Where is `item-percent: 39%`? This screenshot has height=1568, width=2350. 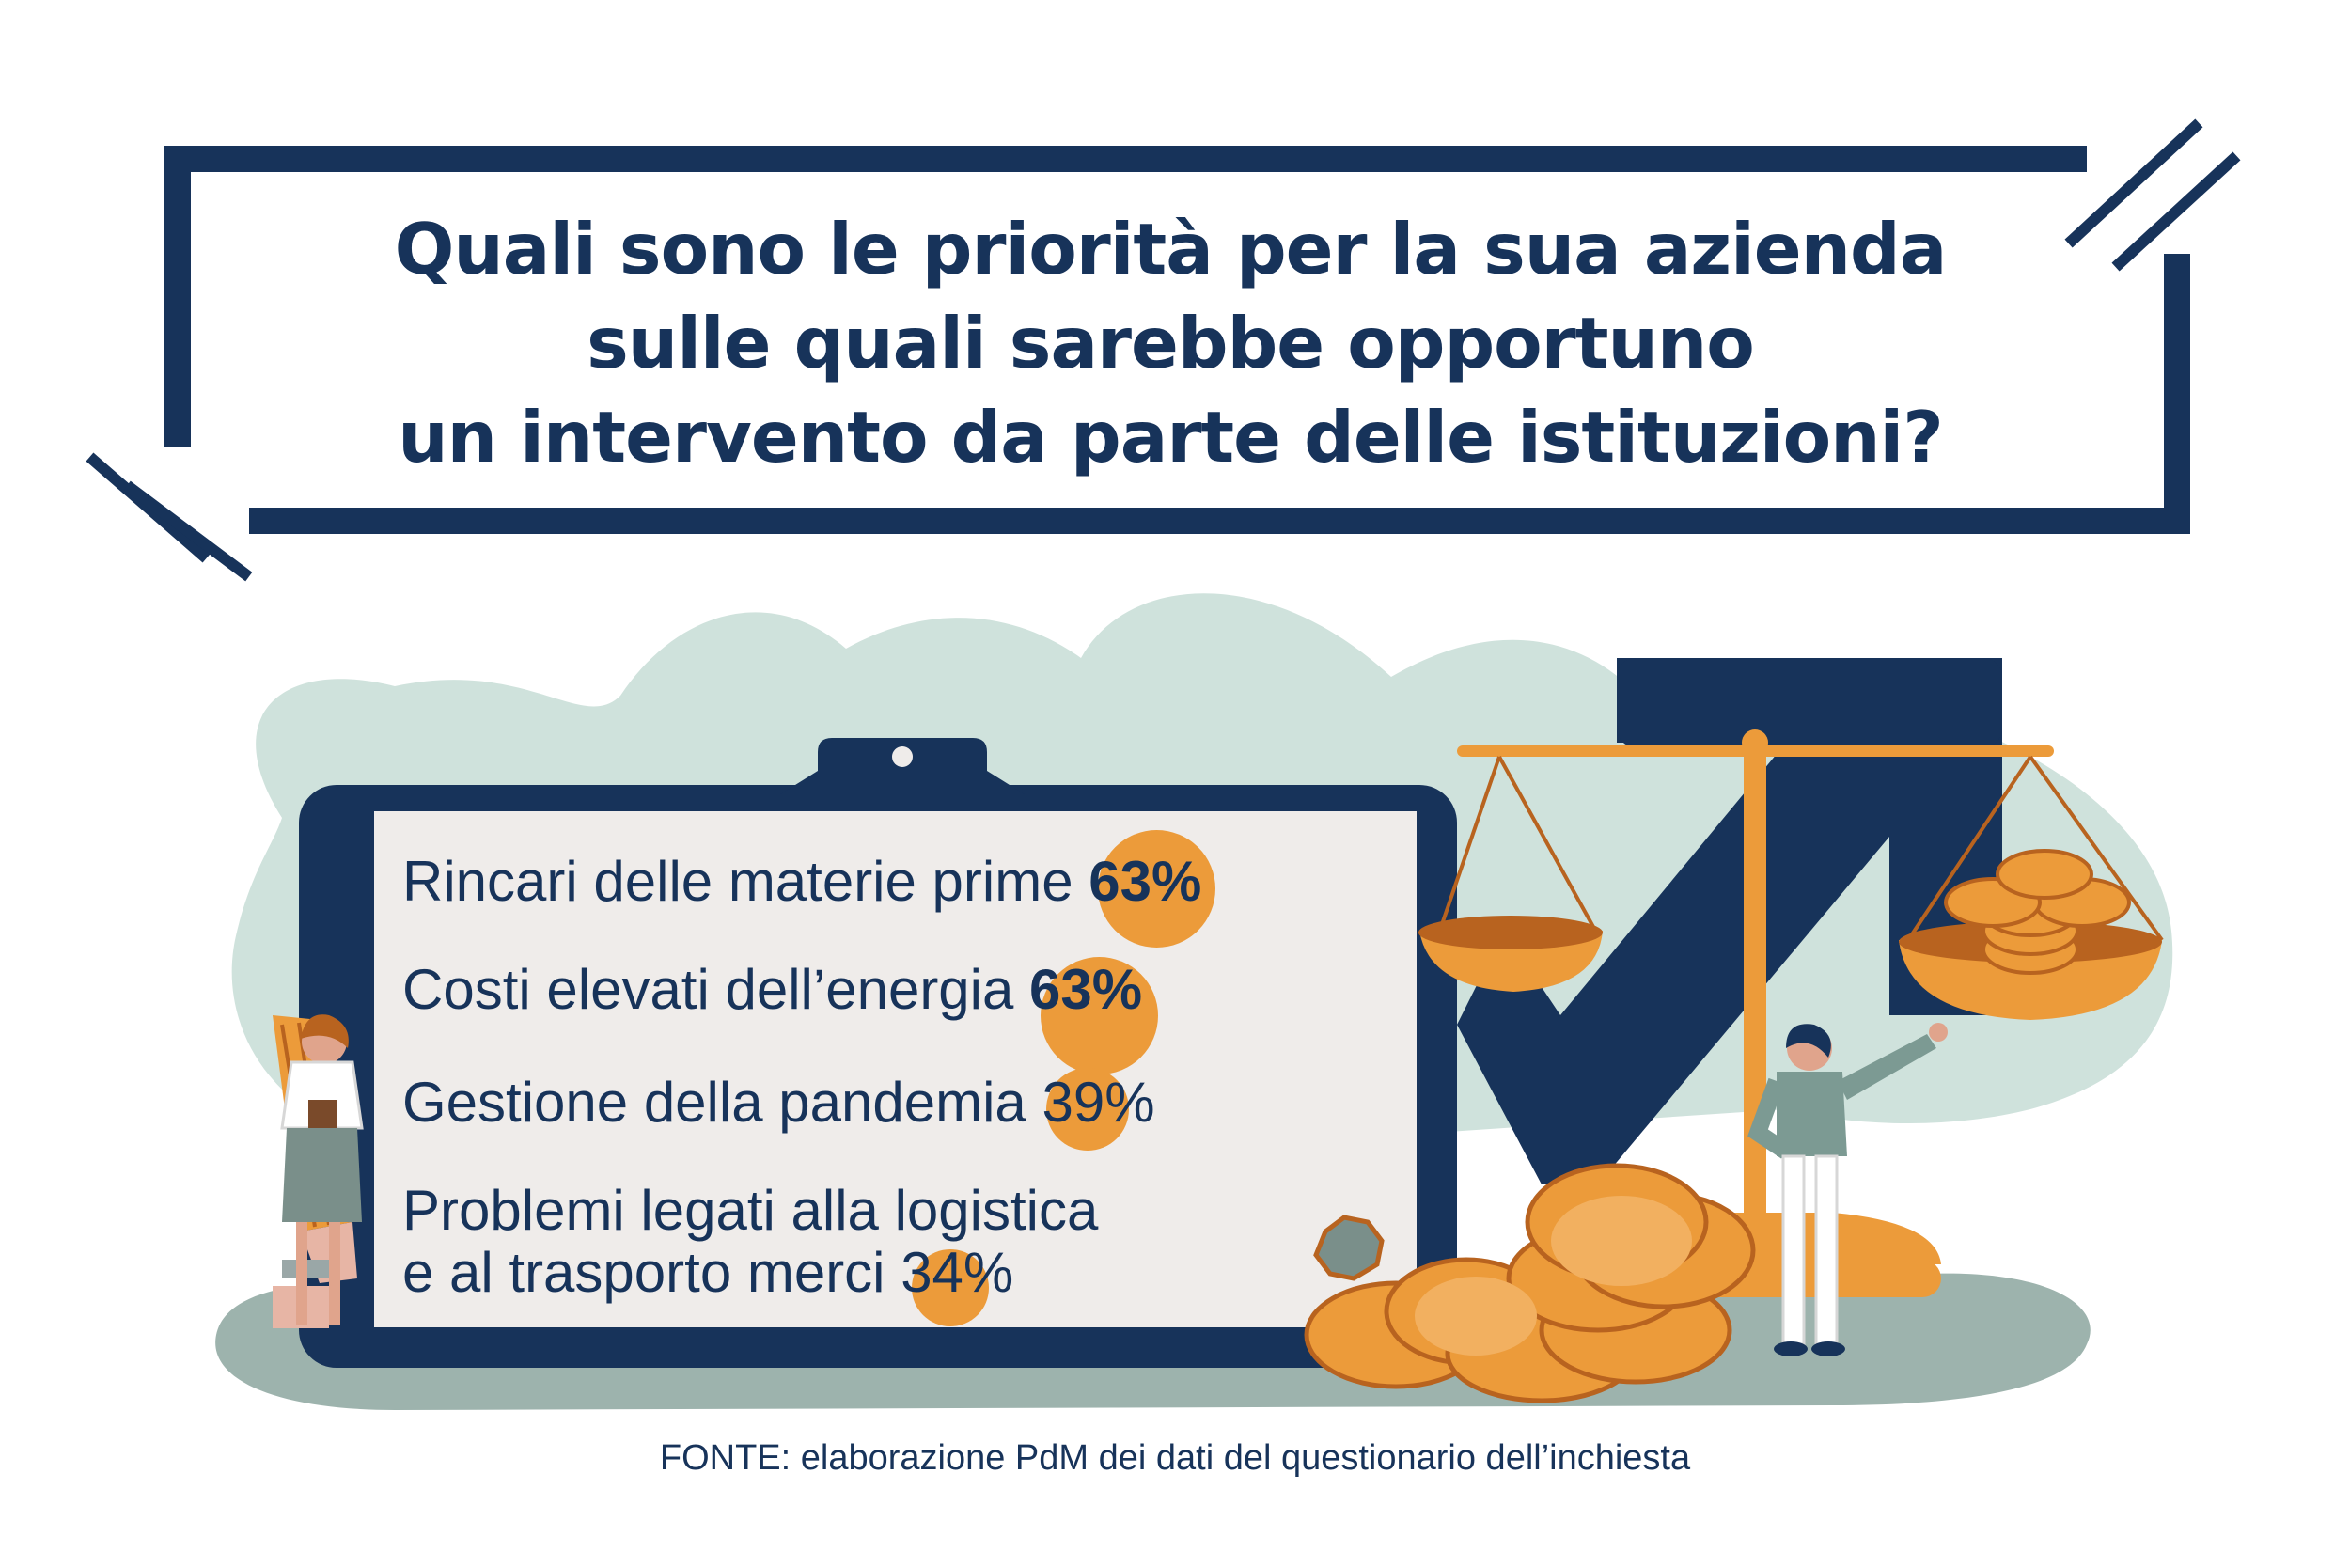
item-percent: 39% is located at coordinates (1098, 1102).